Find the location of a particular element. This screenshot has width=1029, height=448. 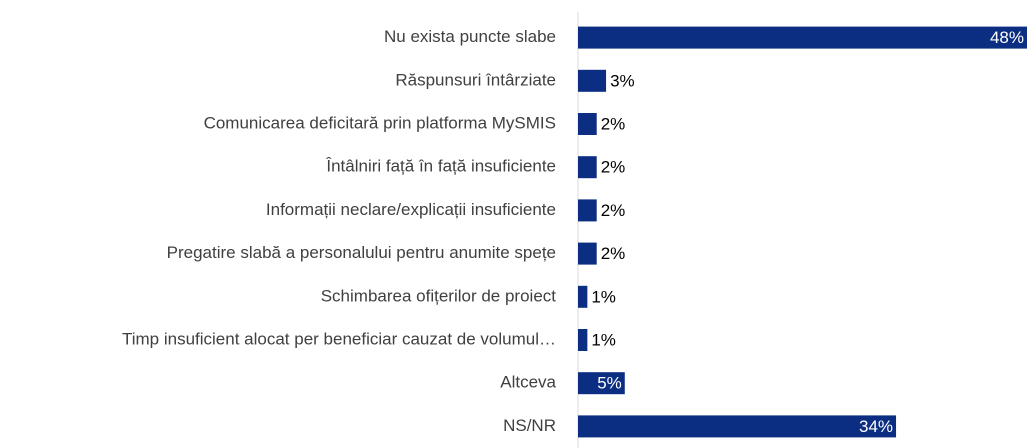

category-label: Răspunsuri întârziate is located at coordinates (475, 79).